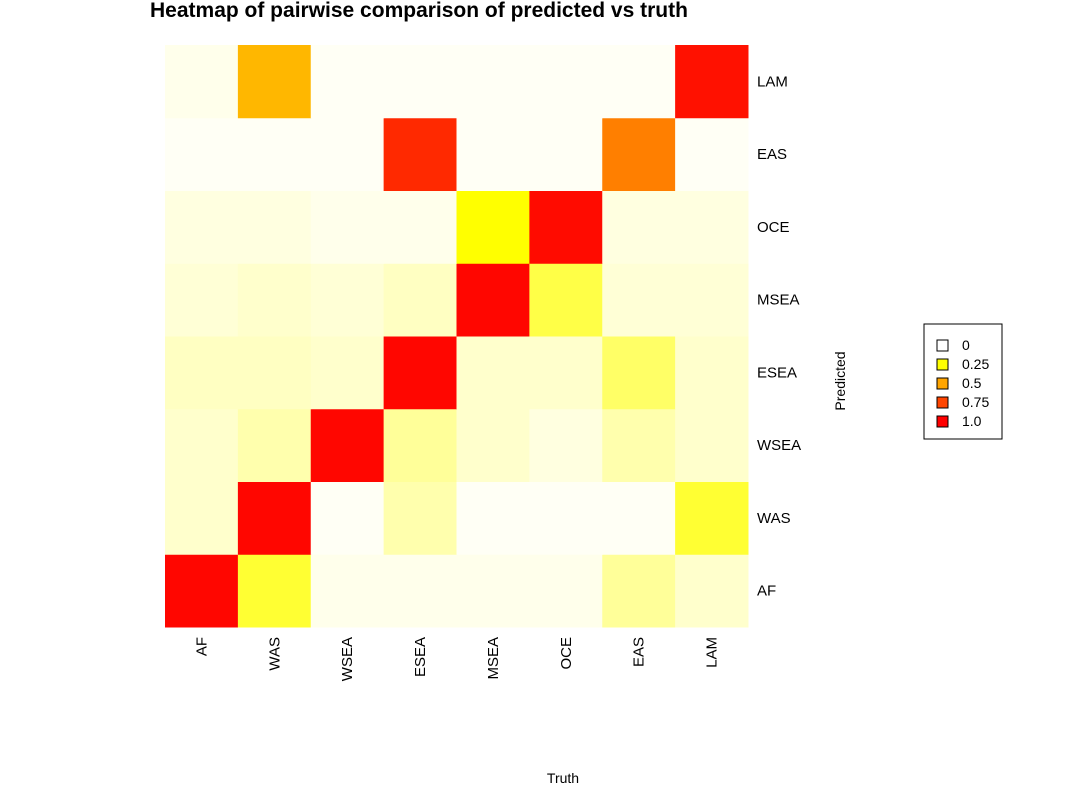 The height and width of the screenshot is (787, 1066). Describe the element at coordinates (712, 227) in the screenshot. I see `heatmap-cell-oce-lam` at that location.